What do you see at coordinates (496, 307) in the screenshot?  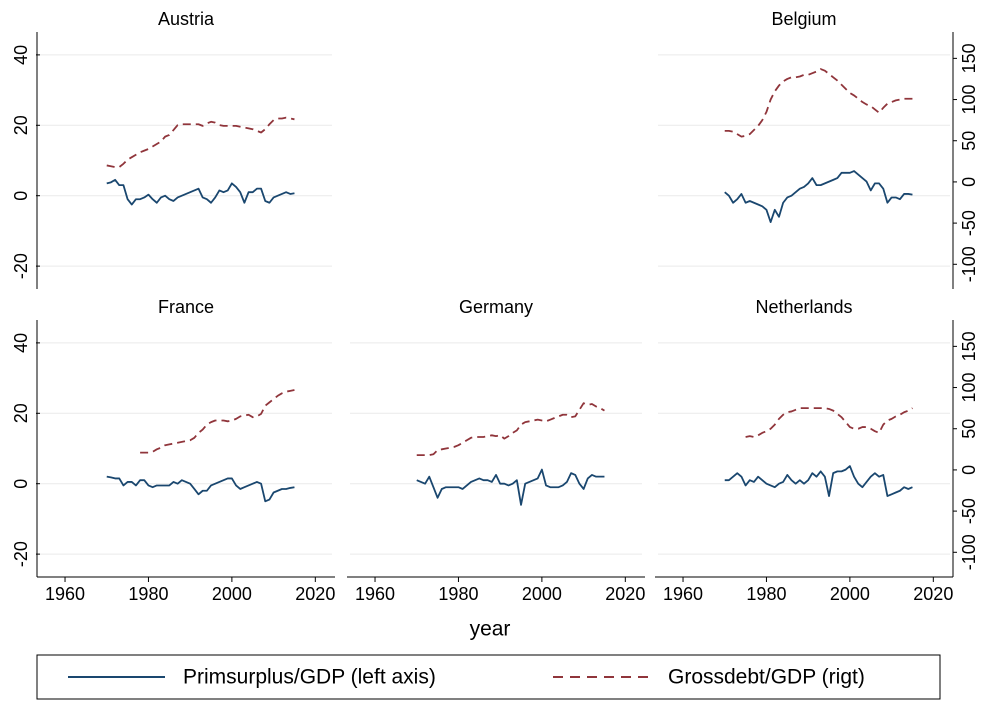 I see `panel-title: Germany` at bounding box center [496, 307].